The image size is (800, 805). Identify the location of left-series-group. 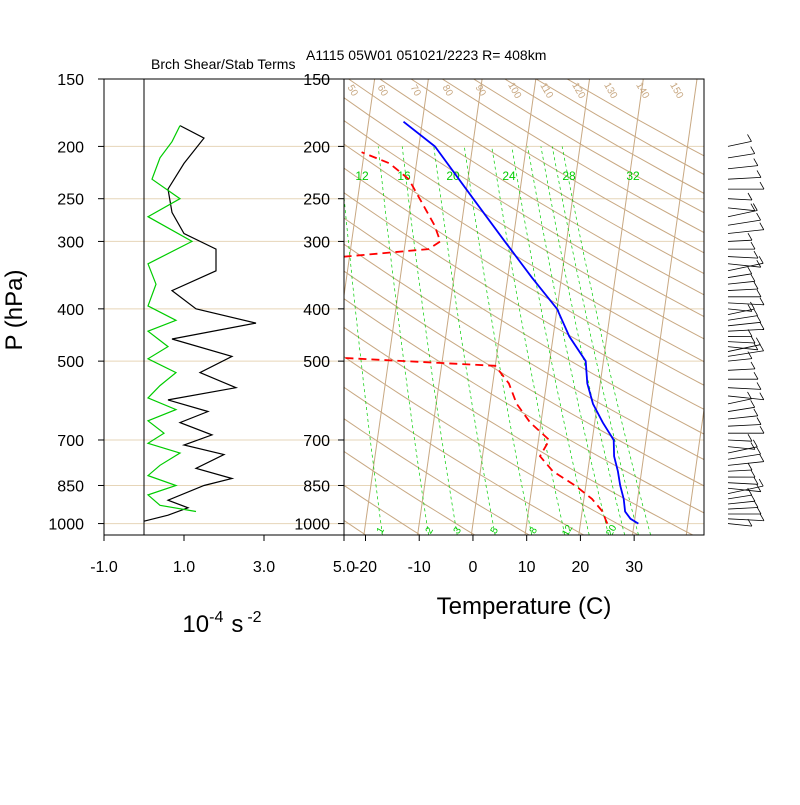
(200, 324).